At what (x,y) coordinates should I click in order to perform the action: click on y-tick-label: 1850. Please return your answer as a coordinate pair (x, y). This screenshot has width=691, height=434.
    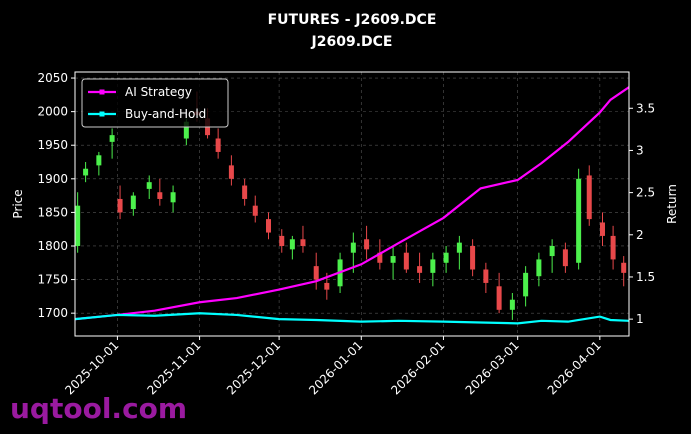
    Looking at the image, I should click on (52, 212).